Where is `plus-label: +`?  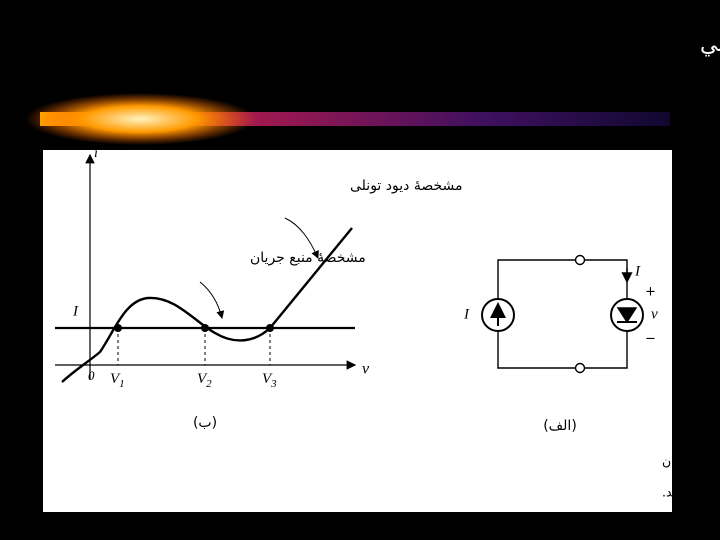 plus-label: + is located at coordinates (650, 292).